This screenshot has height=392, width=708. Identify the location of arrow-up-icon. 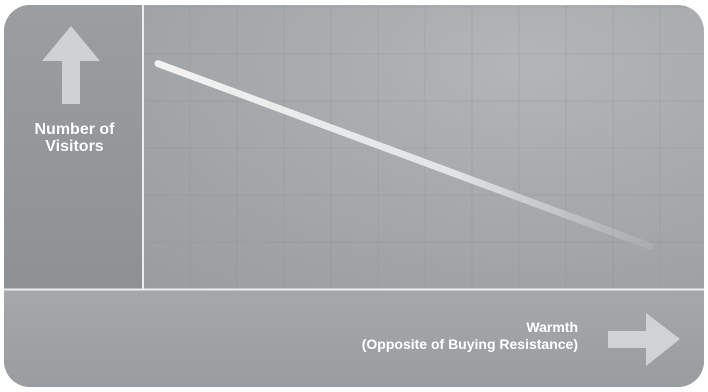
(71, 65).